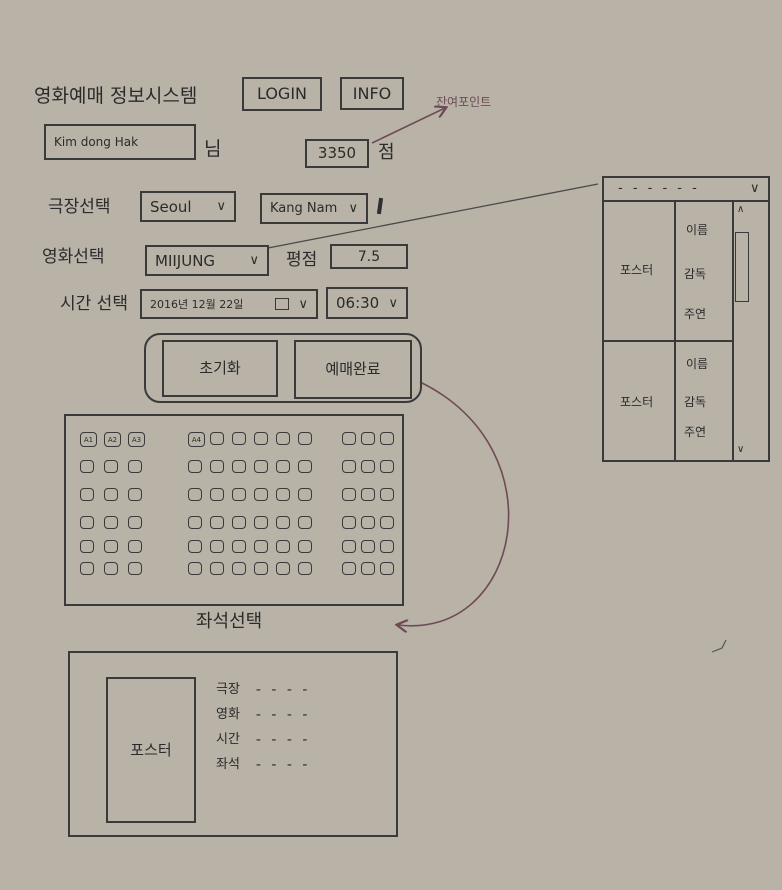 This screenshot has height=890, width=782. What do you see at coordinates (454, 503) in the screenshot?
I see `complete-to-seat-arrow` at bounding box center [454, 503].